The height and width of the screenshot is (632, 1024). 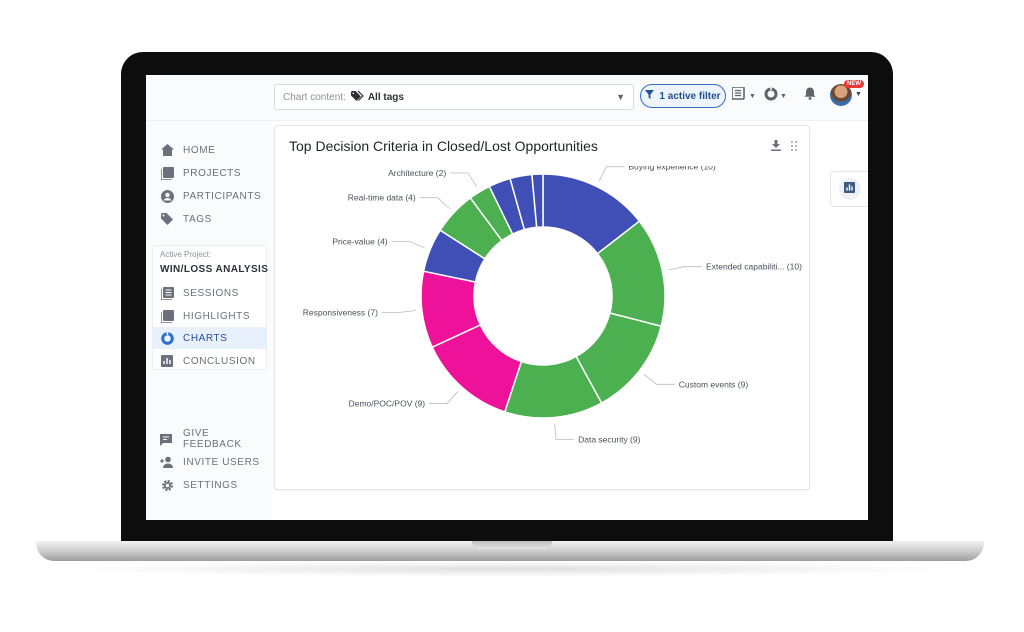 I want to click on charts-icon, so click(x=167, y=338).